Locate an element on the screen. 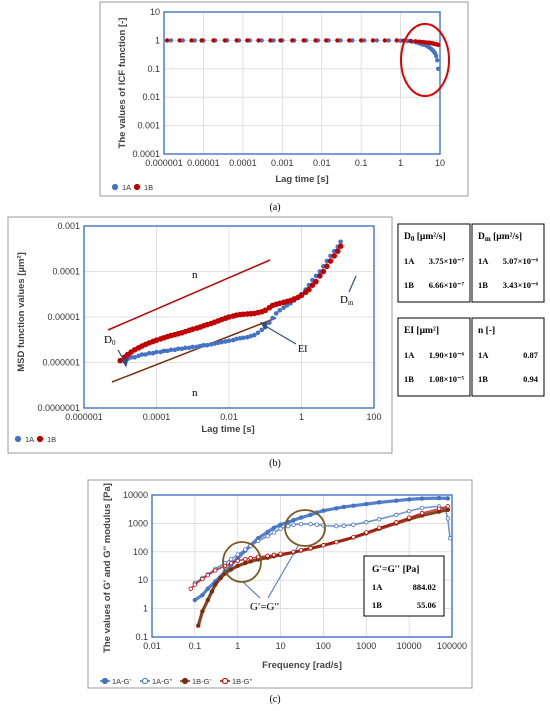  c-box-head: G′=G′′ [Pa] is located at coordinates (395, 570).